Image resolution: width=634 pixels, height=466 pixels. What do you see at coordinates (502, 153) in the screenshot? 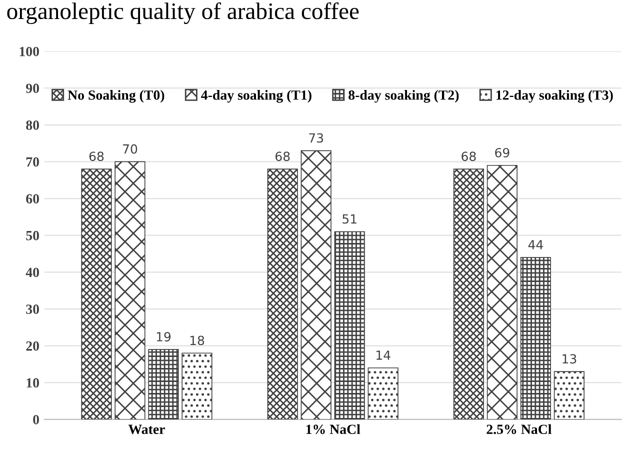
I see `data-label: 69` at bounding box center [502, 153].